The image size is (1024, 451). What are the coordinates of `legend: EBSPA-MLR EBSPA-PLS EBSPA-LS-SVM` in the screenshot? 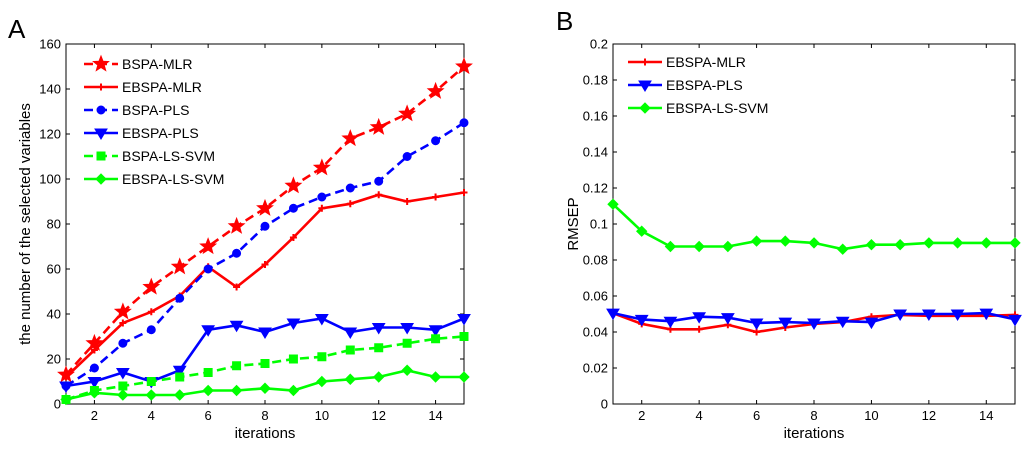 It's located at (698, 85).